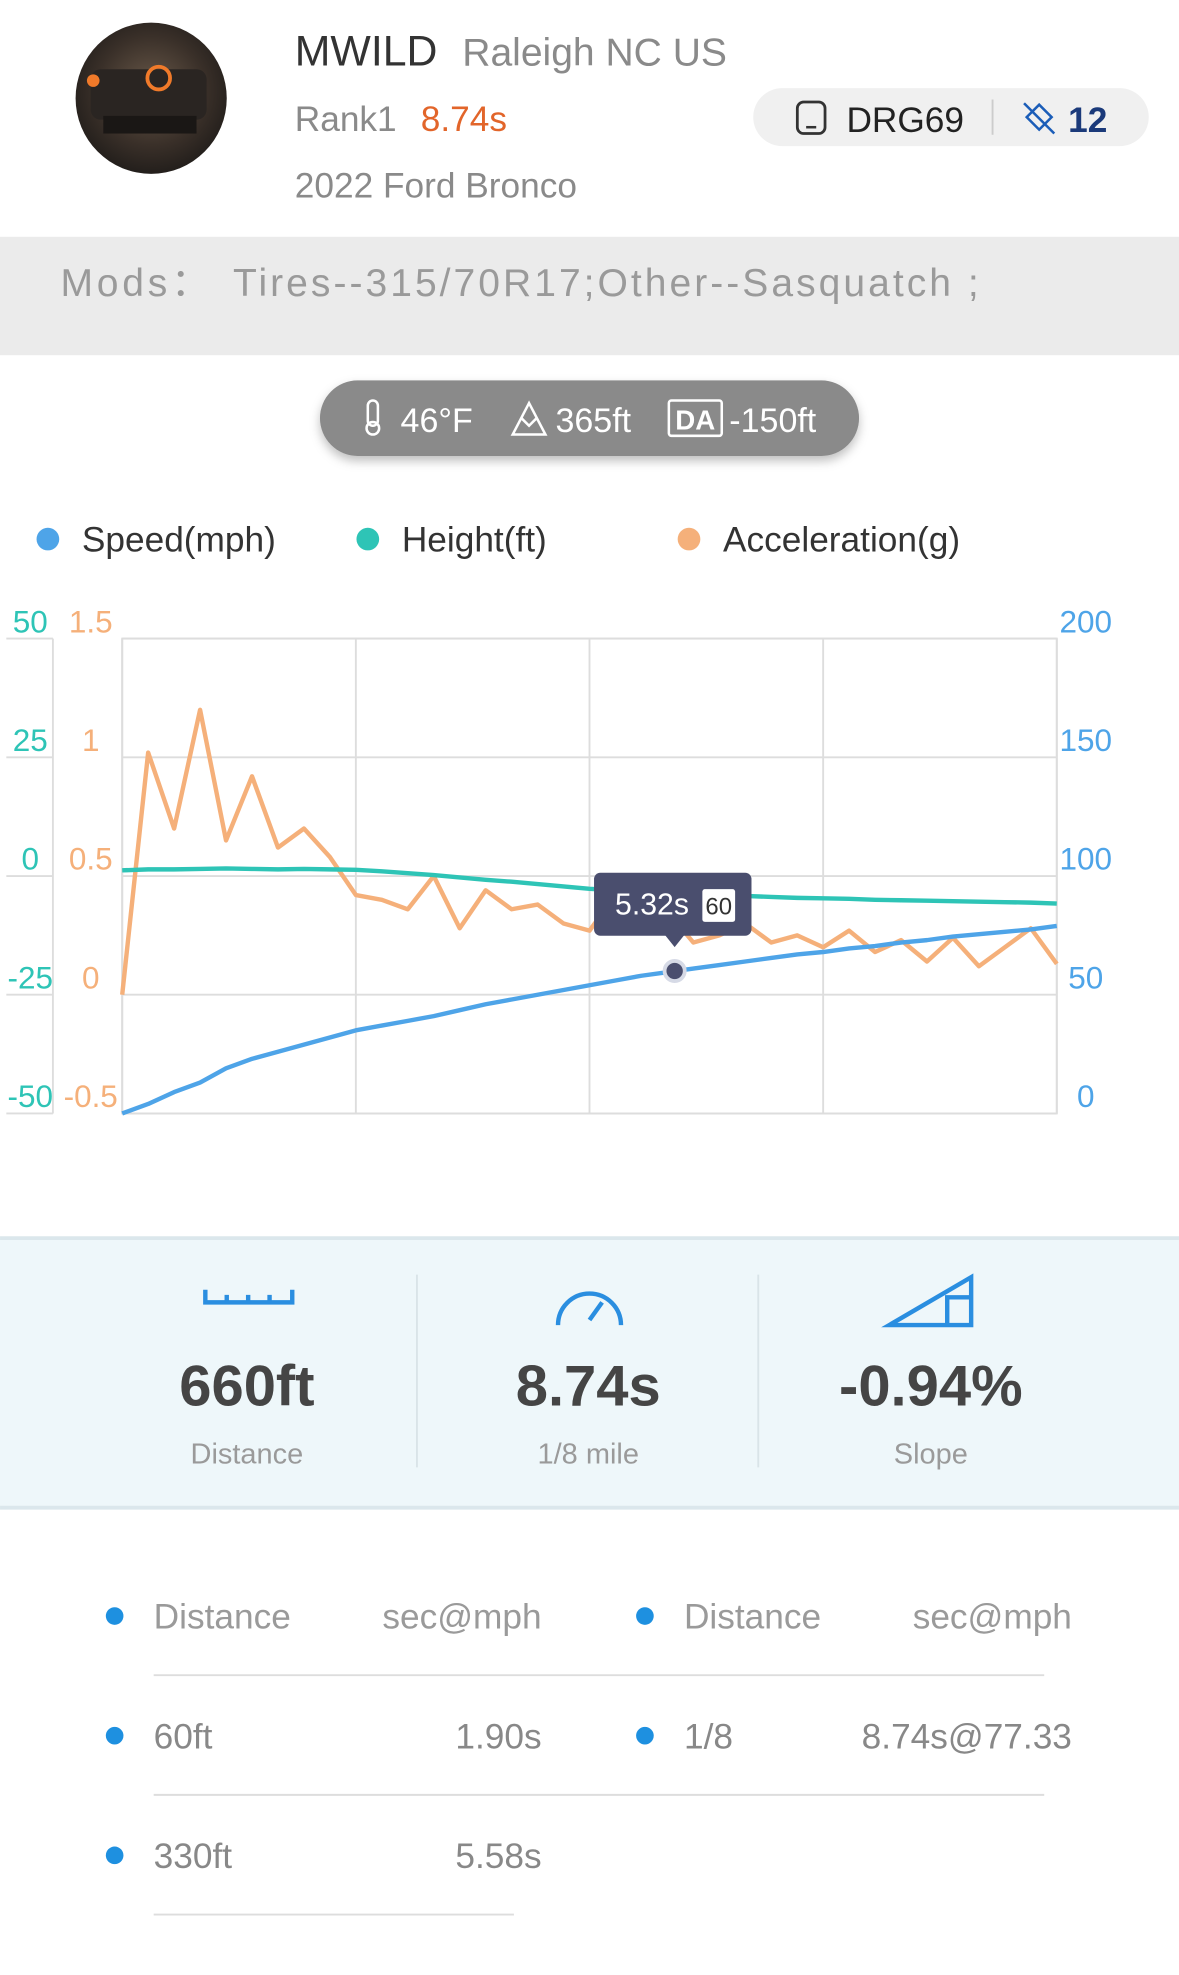 This screenshot has height=1975, width=1179. Describe the element at coordinates (30, 977) in the screenshot. I see `y-tick-label: -25` at that location.